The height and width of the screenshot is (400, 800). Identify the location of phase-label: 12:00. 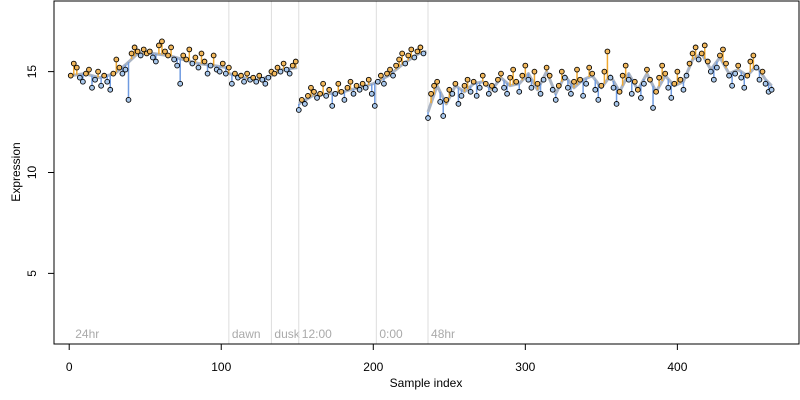
(317, 334).